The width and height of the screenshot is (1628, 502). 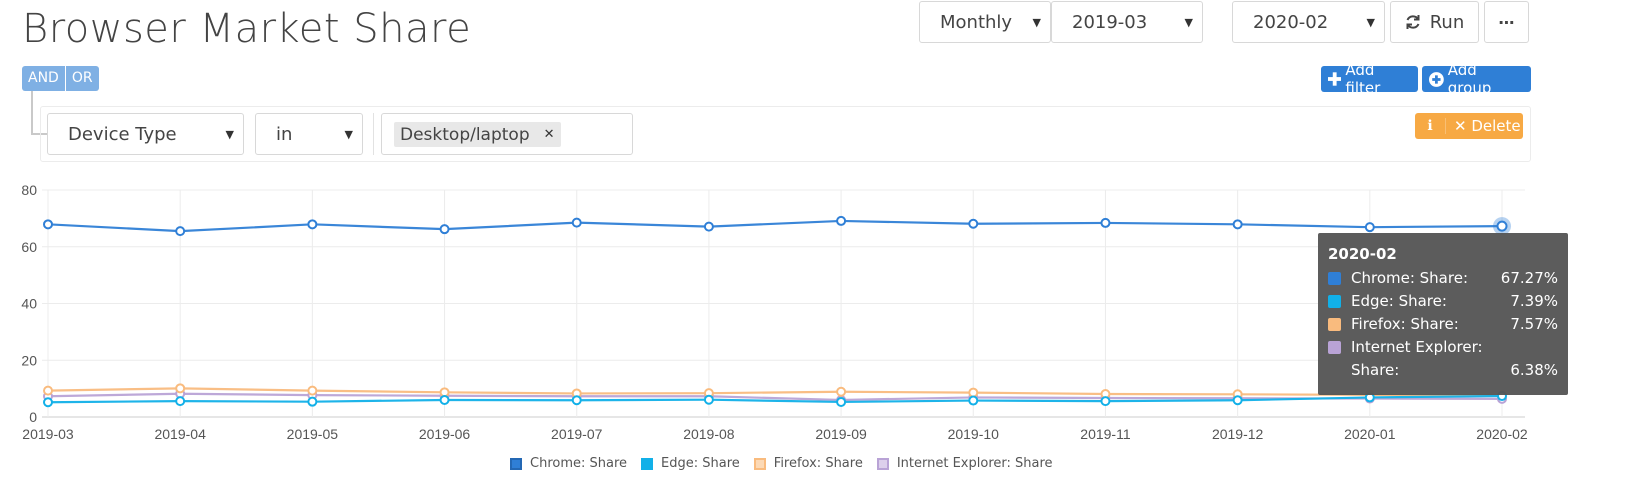 What do you see at coordinates (709, 434) in the screenshot?
I see `x-tick-label: 2019-08` at bounding box center [709, 434].